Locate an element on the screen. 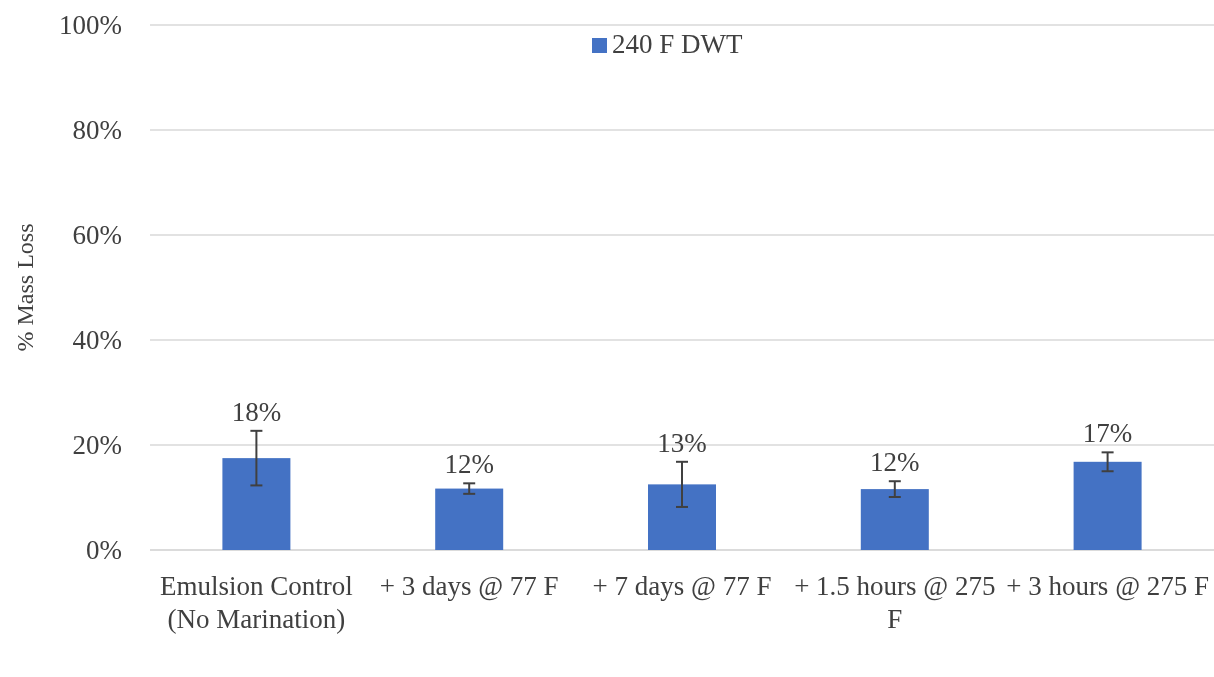  data-label: 13% is located at coordinates (682, 442).